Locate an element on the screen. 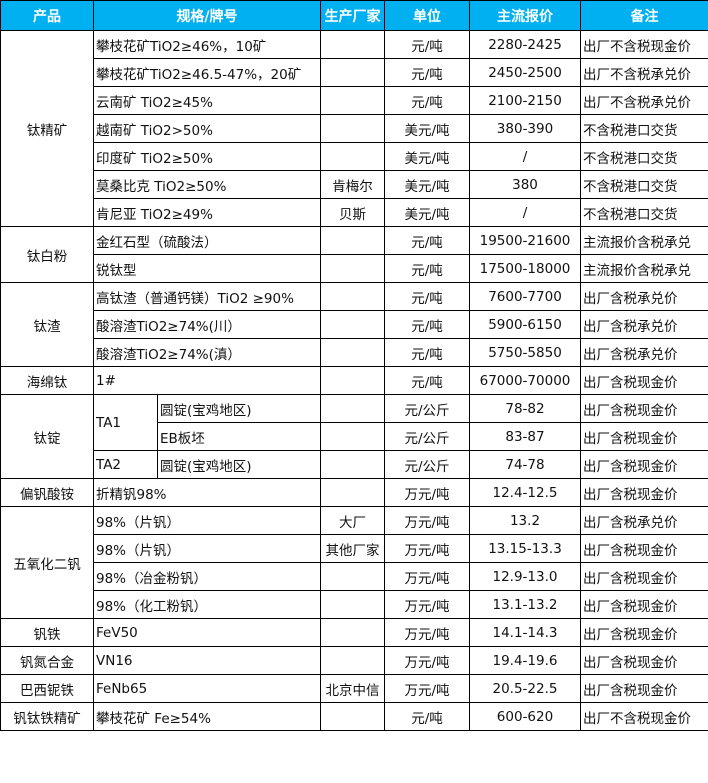 The image size is (708, 783). spec-cell: 印度矿 TiO2≥50% is located at coordinates (207, 156).